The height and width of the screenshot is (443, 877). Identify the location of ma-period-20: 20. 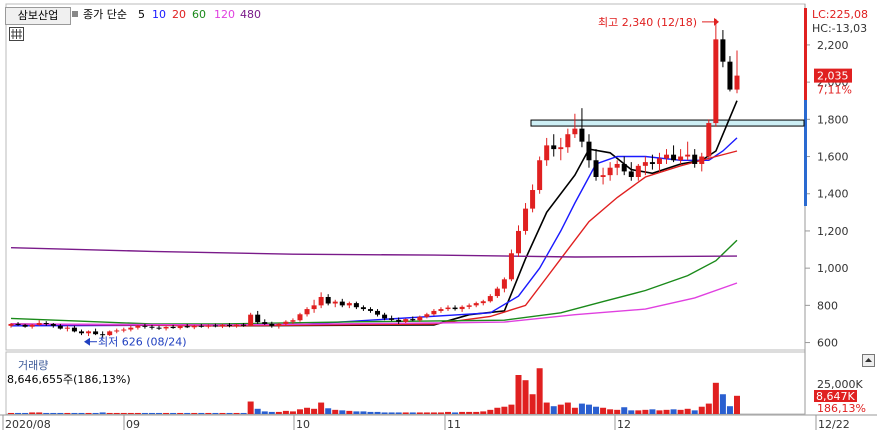
(179, 14).